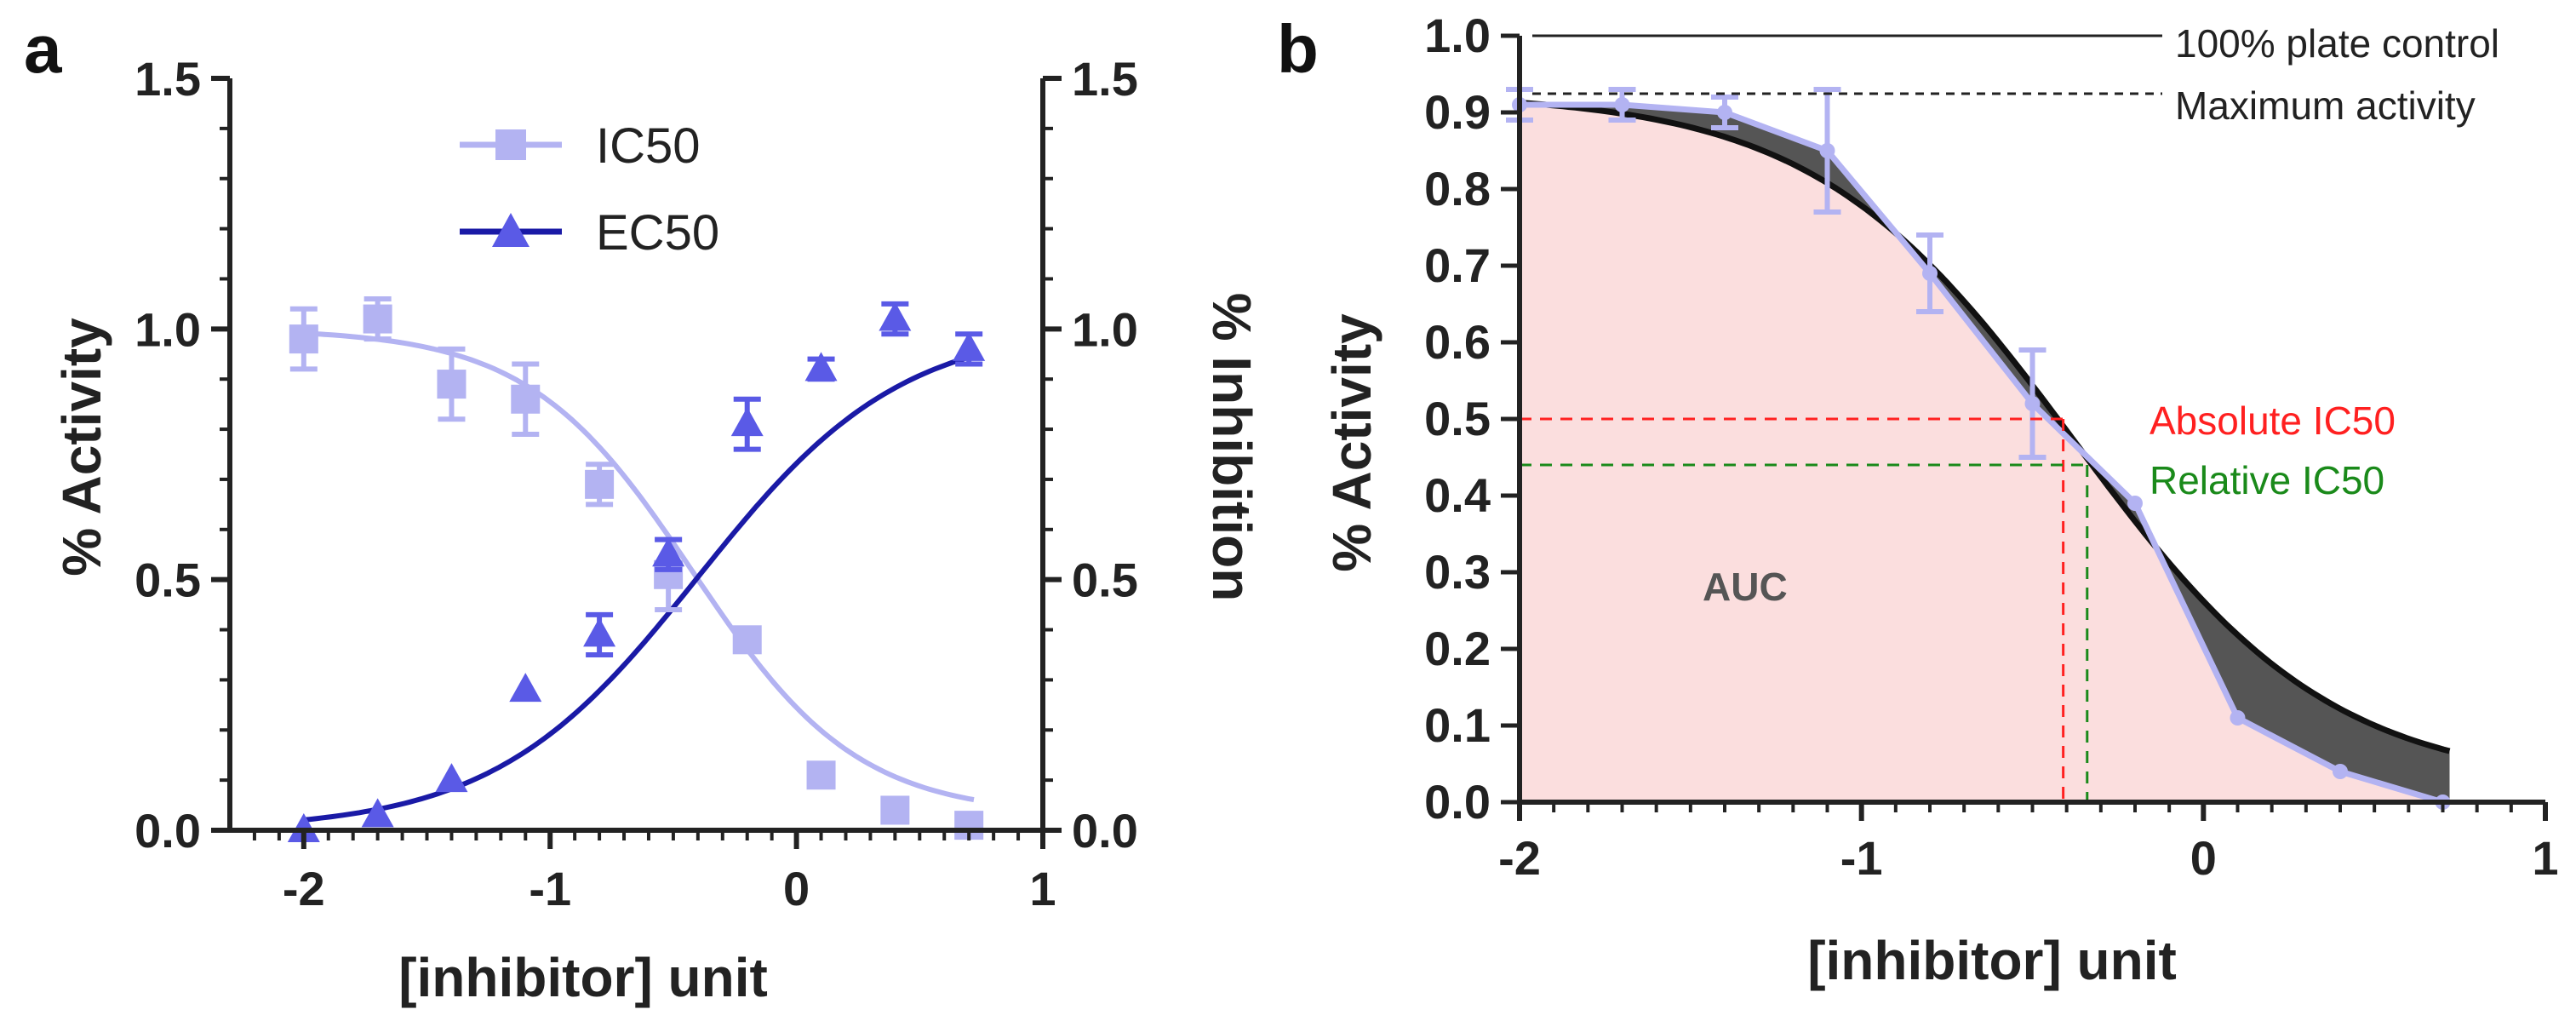  What do you see at coordinates (1958, 600) in the screenshot?
I see `panel-b-annotations: Absolute IC50 Relative IC50 AUC` at bounding box center [1958, 600].